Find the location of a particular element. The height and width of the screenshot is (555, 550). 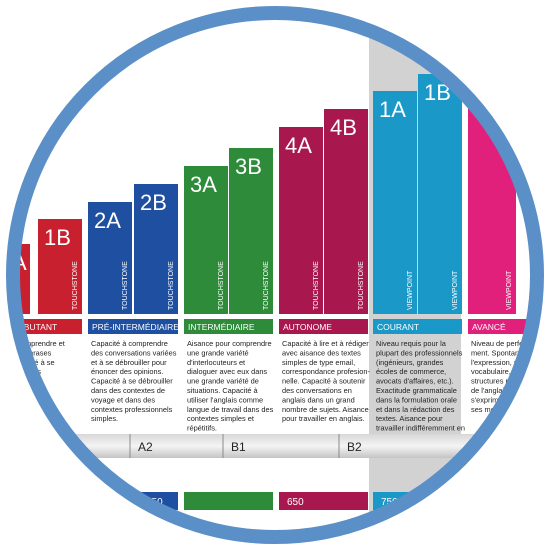

level-name: COURANT is located at coordinates (398, 327).